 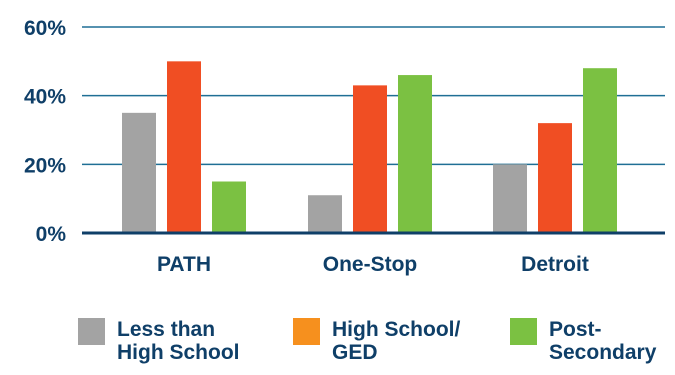 I want to click on x-axis-labels: PATH One-Stop Detroit, so click(x=373, y=264).